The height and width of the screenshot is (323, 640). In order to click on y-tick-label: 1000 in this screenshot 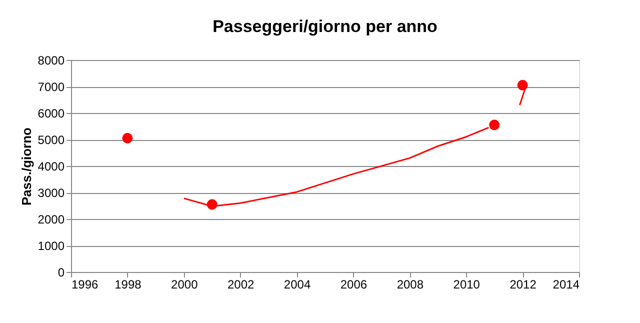, I will do `click(51, 246)`.